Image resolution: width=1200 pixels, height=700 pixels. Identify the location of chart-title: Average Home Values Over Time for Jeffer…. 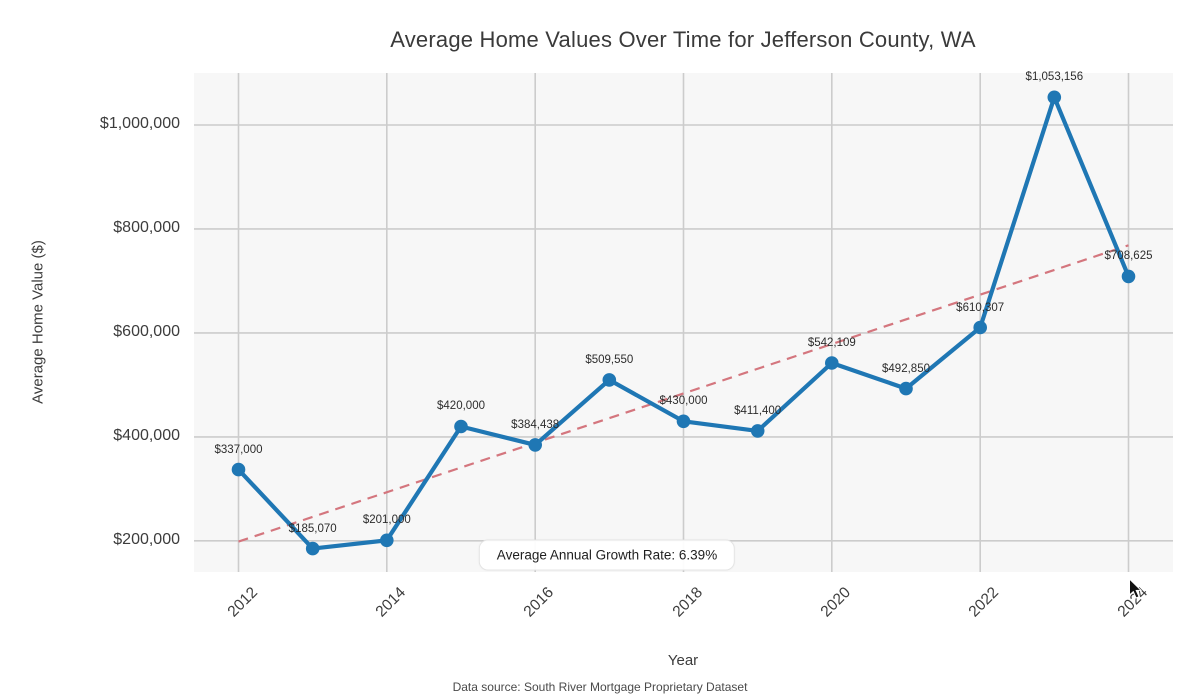
(683, 39).